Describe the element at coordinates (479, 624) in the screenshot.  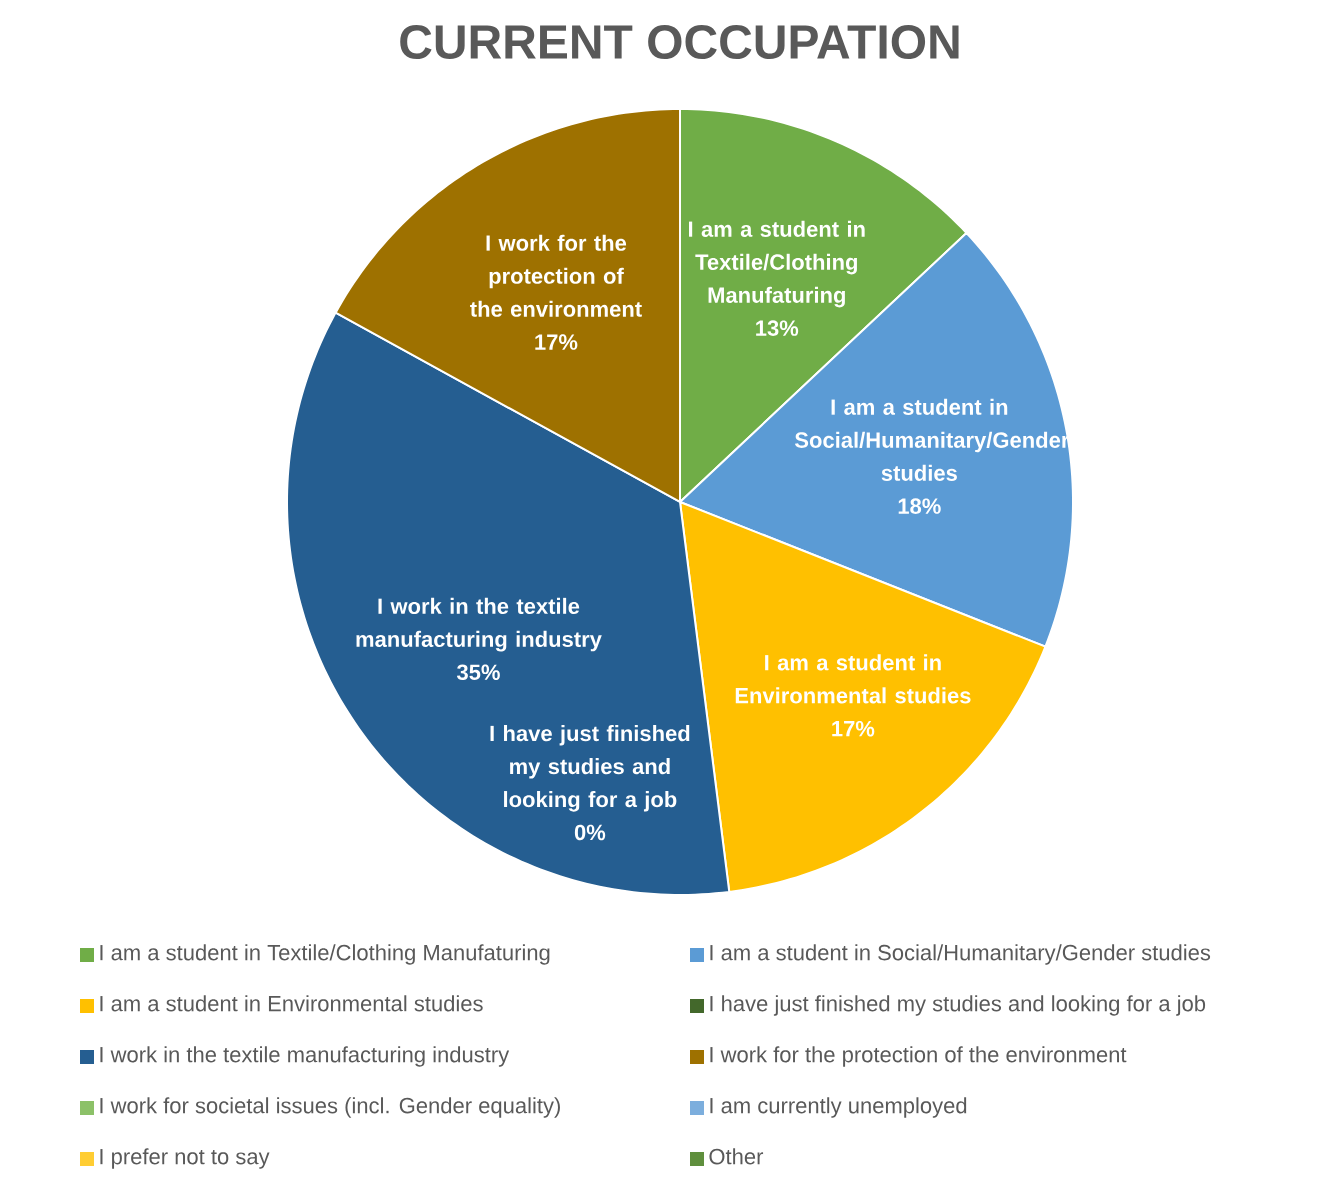
I see `slice-label: I work in the textile manufacturing industry` at that location.